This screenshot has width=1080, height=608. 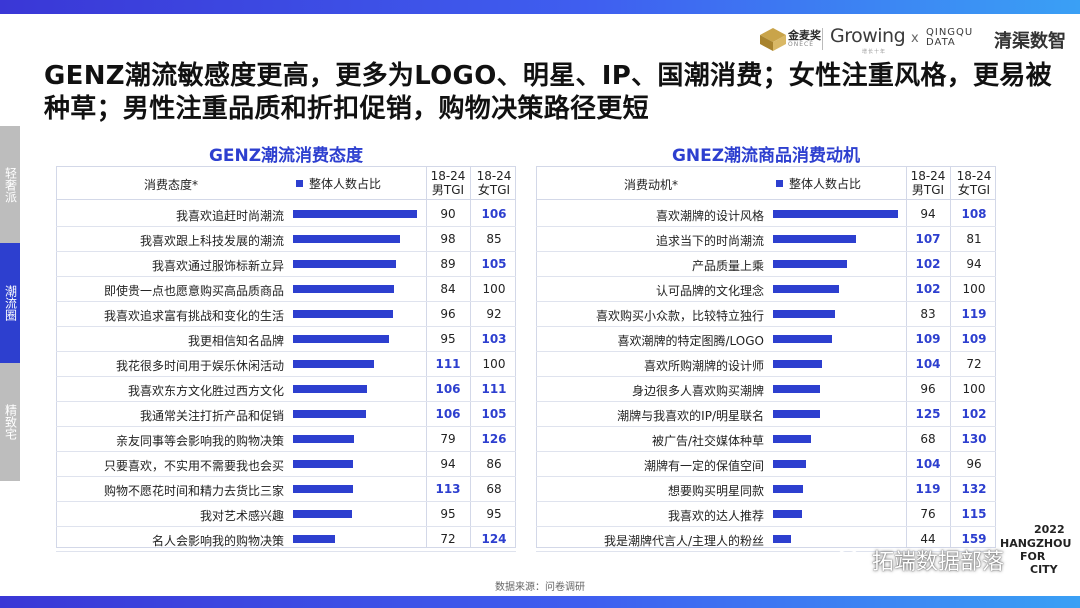 I want to click on table-row: 喜欢潮牌的特定图腾/LOGO 109 109, so click(x=766, y=339).